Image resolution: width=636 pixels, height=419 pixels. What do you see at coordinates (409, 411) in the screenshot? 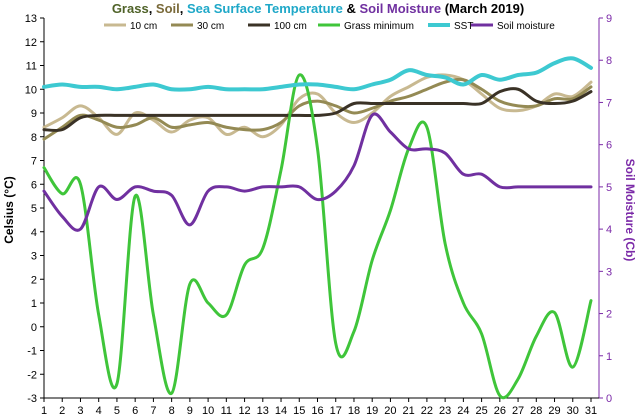
I see `x-tick-label: 21` at bounding box center [409, 411].